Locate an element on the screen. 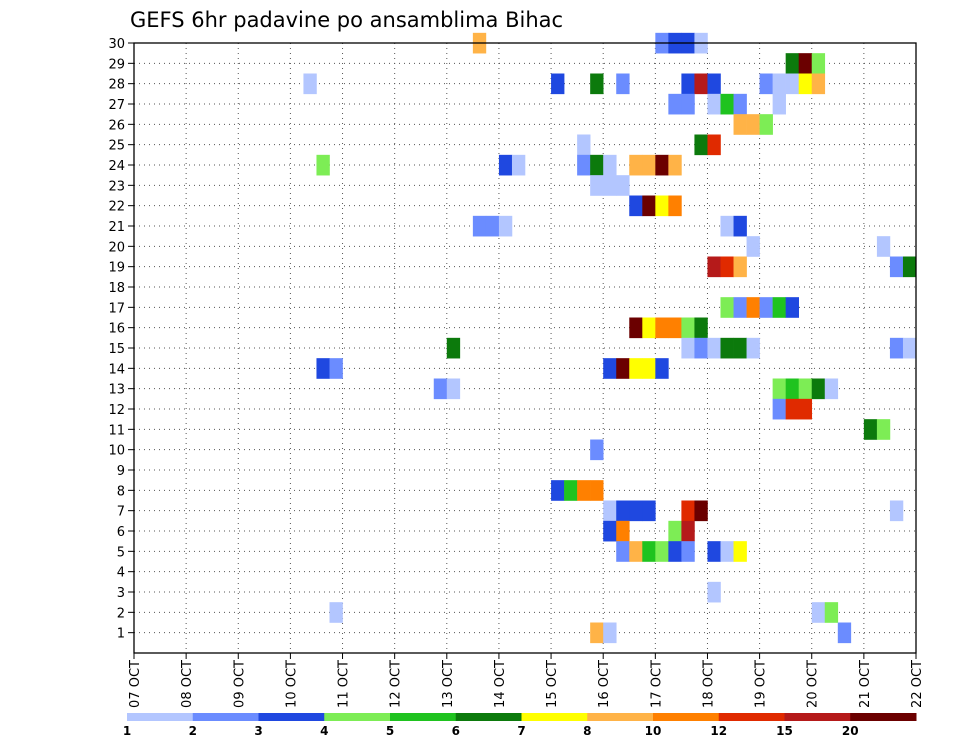 The width and height of the screenshot is (960, 746). y-tick-label: 30 is located at coordinates (116, 44).